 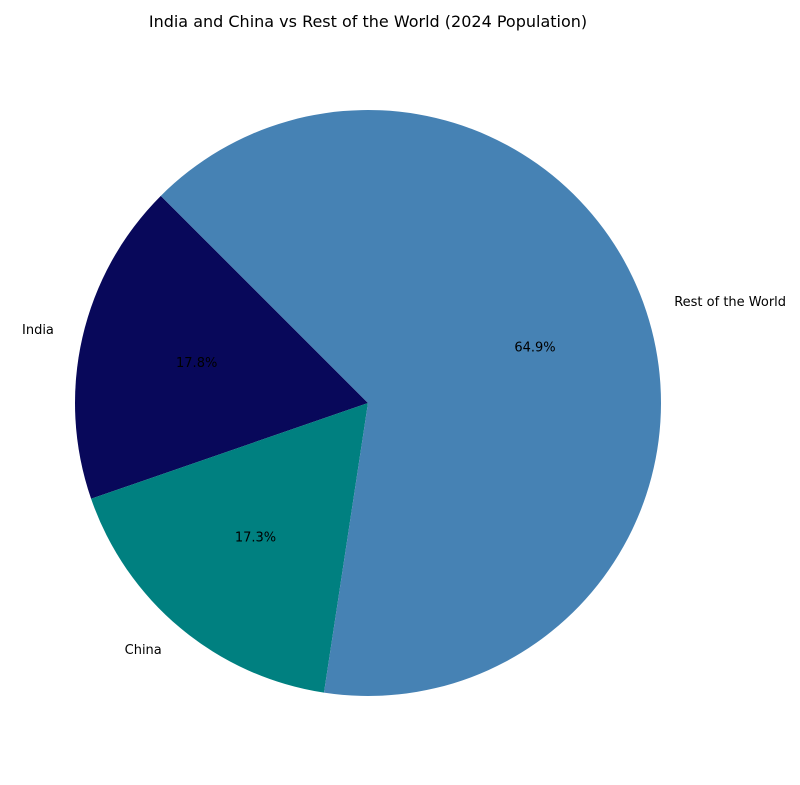 I want to click on slice-label-china: China, so click(x=143, y=650).